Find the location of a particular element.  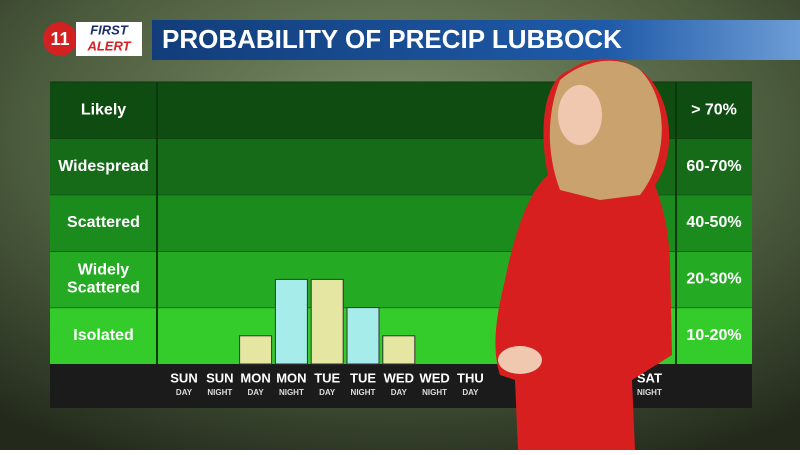

x-tick-label: SAT is located at coordinates (649, 377).